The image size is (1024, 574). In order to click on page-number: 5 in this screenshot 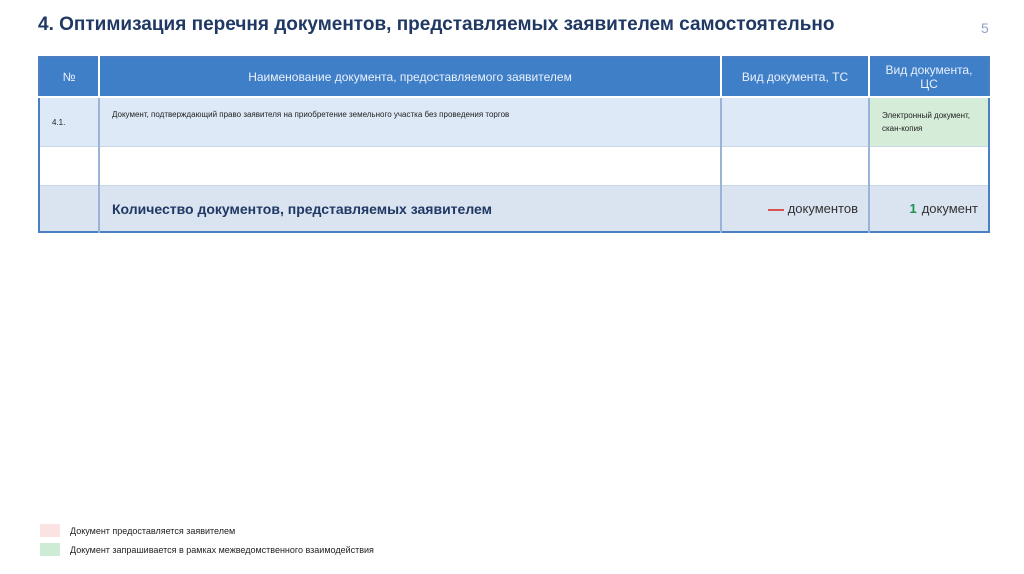, I will do `click(985, 28)`.